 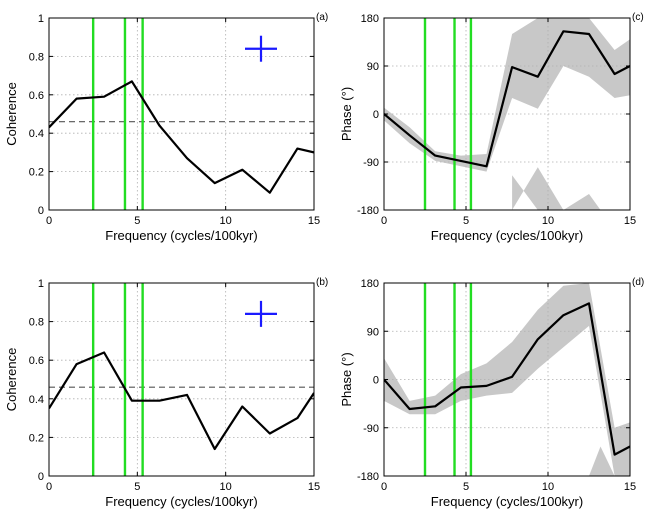 What do you see at coordinates (322, 17) in the screenshot?
I see `panel-label: (a)` at bounding box center [322, 17].